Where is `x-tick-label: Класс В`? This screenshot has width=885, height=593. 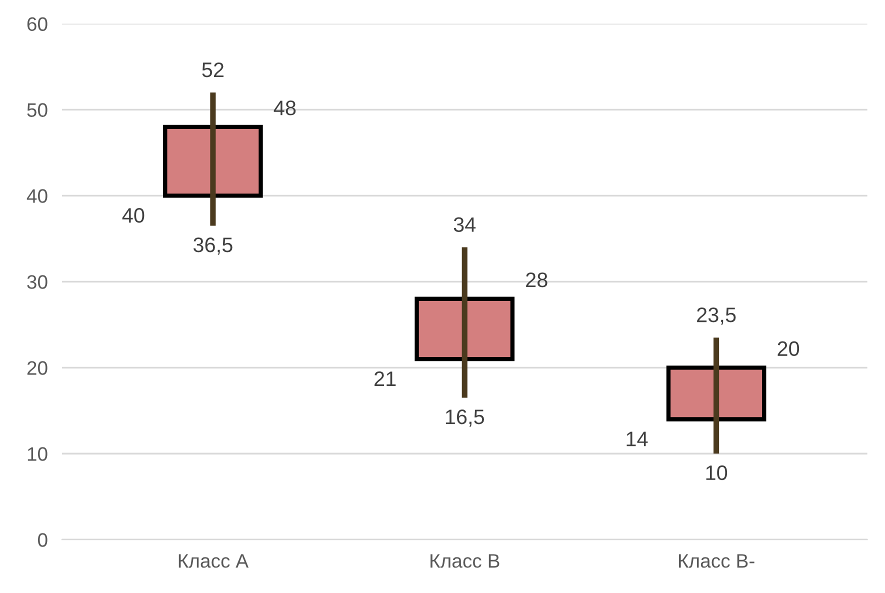
x-tick-label: Класс В is located at coordinates (465, 561).